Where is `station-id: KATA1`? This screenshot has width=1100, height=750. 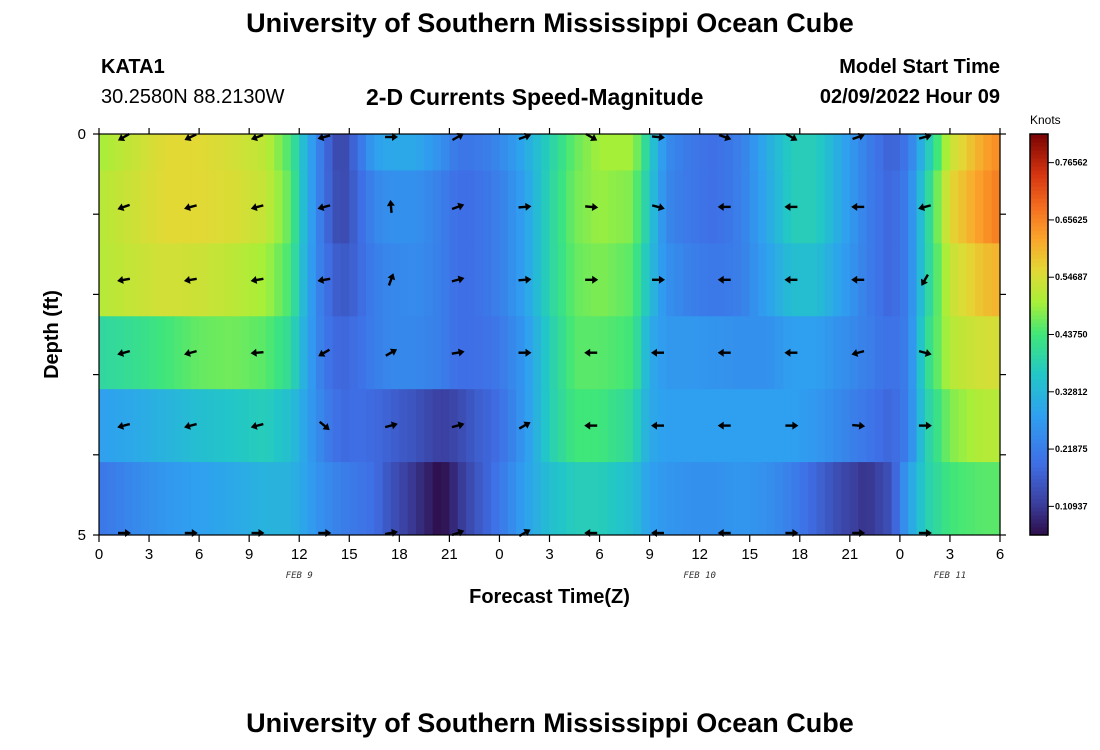
station-id: KATA1 is located at coordinates (133, 67).